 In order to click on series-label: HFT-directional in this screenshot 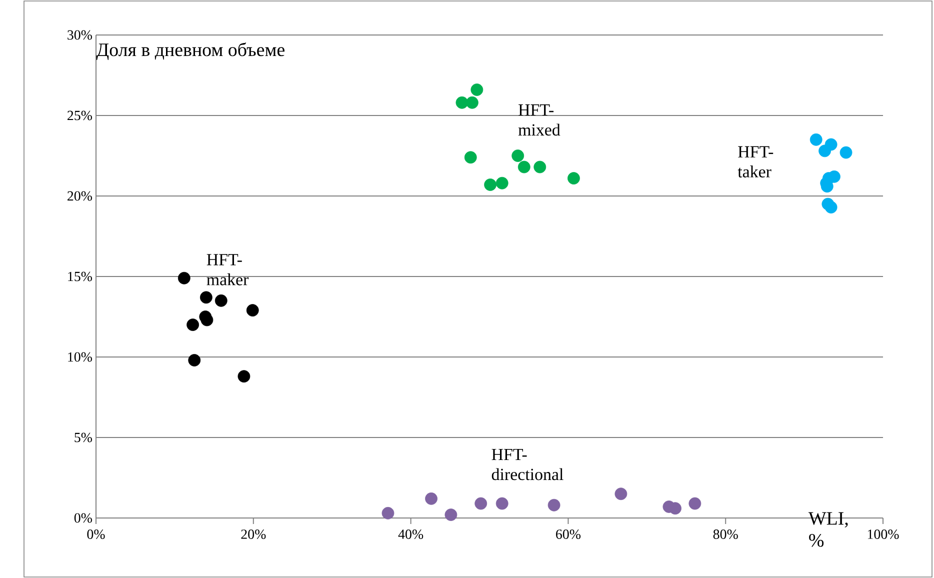, I will do `click(528, 464)`.